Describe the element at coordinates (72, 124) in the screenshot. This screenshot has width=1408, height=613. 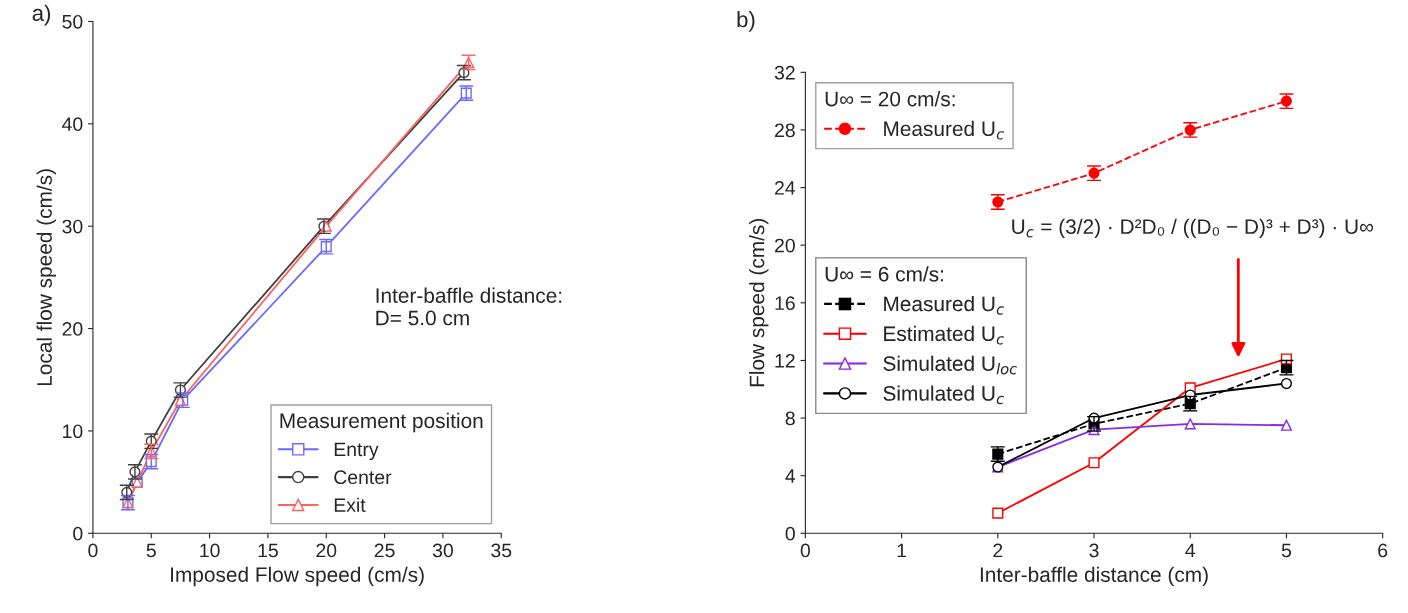
I see `y-tick-label: 40` at that location.